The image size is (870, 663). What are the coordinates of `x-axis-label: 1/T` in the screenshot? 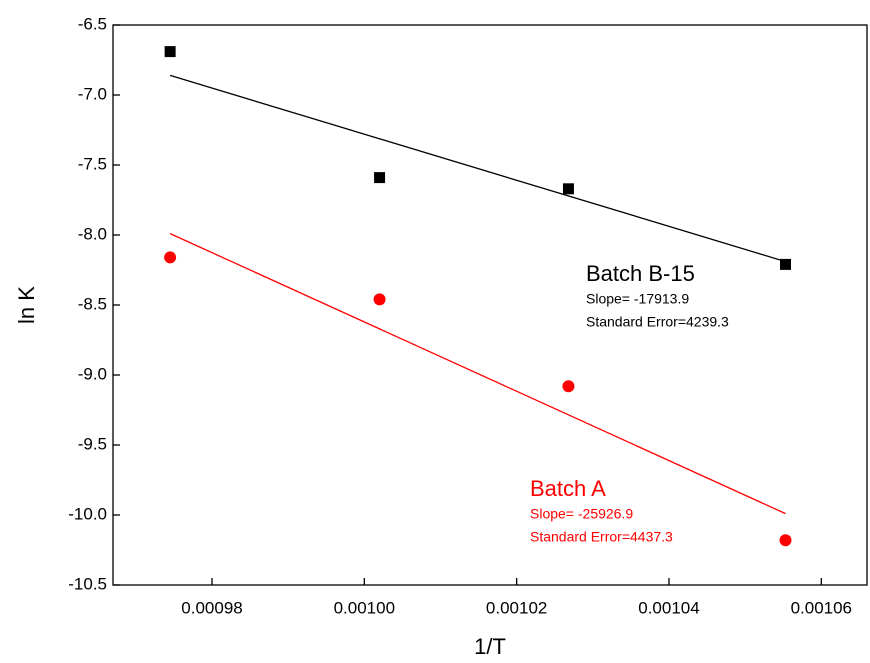 It's located at (490, 646).